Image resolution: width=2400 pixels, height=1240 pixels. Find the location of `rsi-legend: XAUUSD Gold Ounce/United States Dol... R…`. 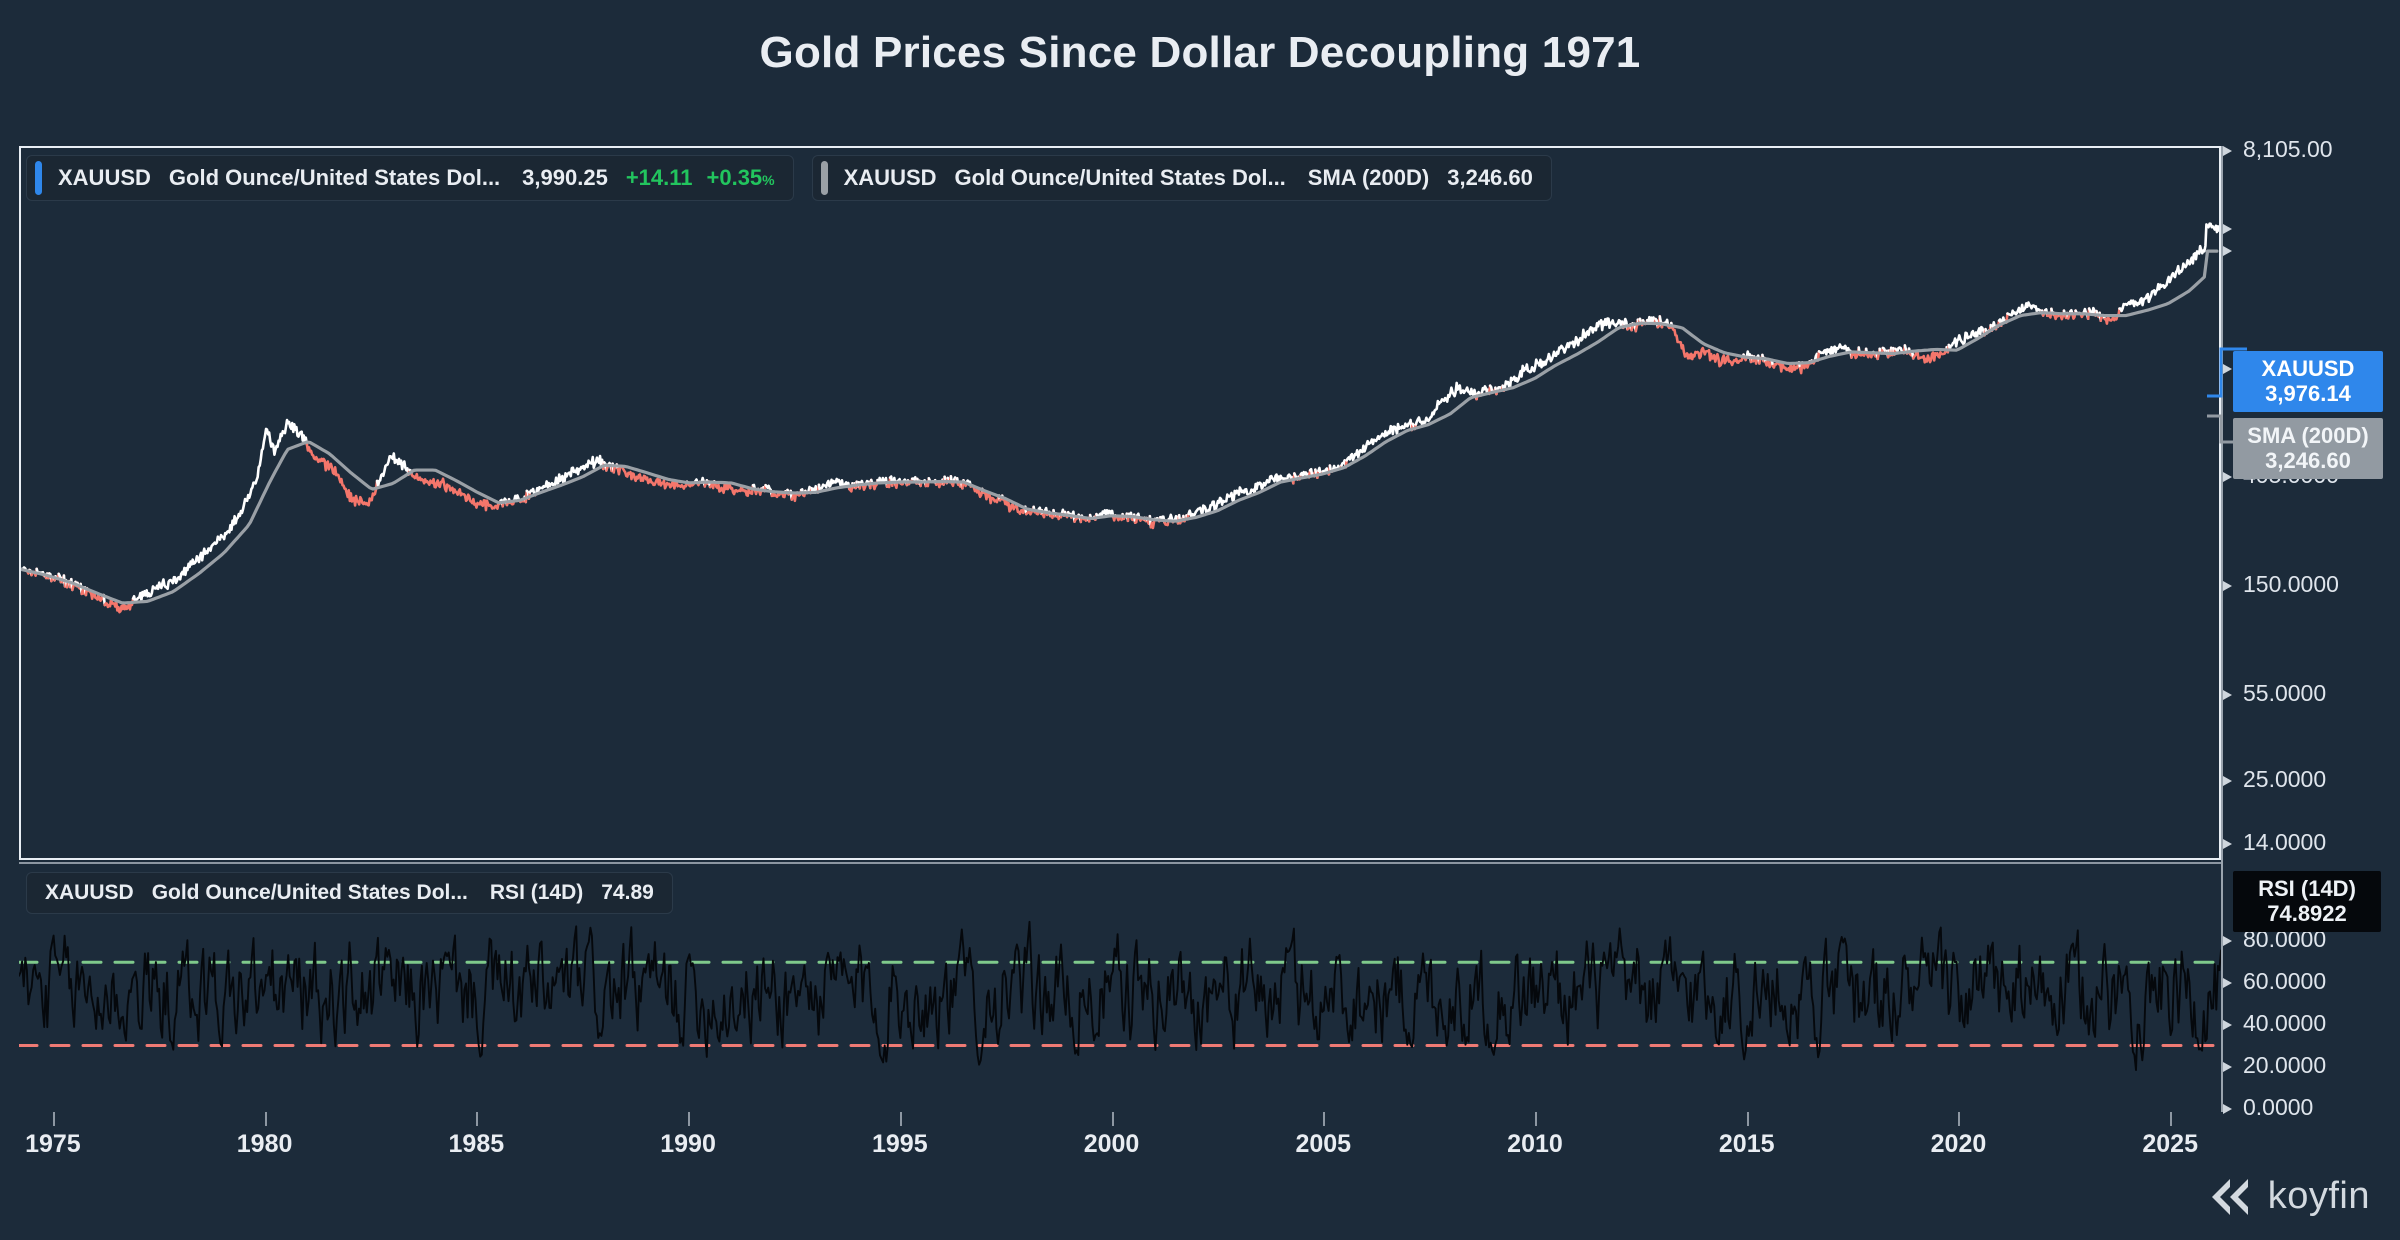

rsi-legend: XAUUSD Gold Ounce/United States Dol... R… is located at coordinates (349, 893).